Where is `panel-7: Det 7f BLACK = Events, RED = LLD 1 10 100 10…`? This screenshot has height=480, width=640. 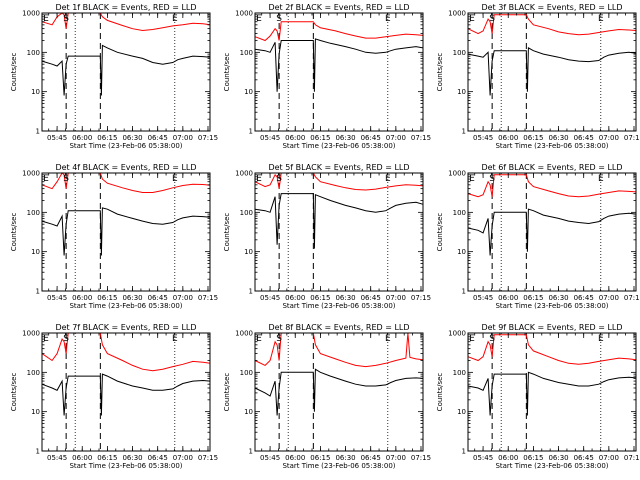
panel-7: Det 7f BLACK = Events, RED = LLD 1 10 100 10… is located at coordinates (114, 396).